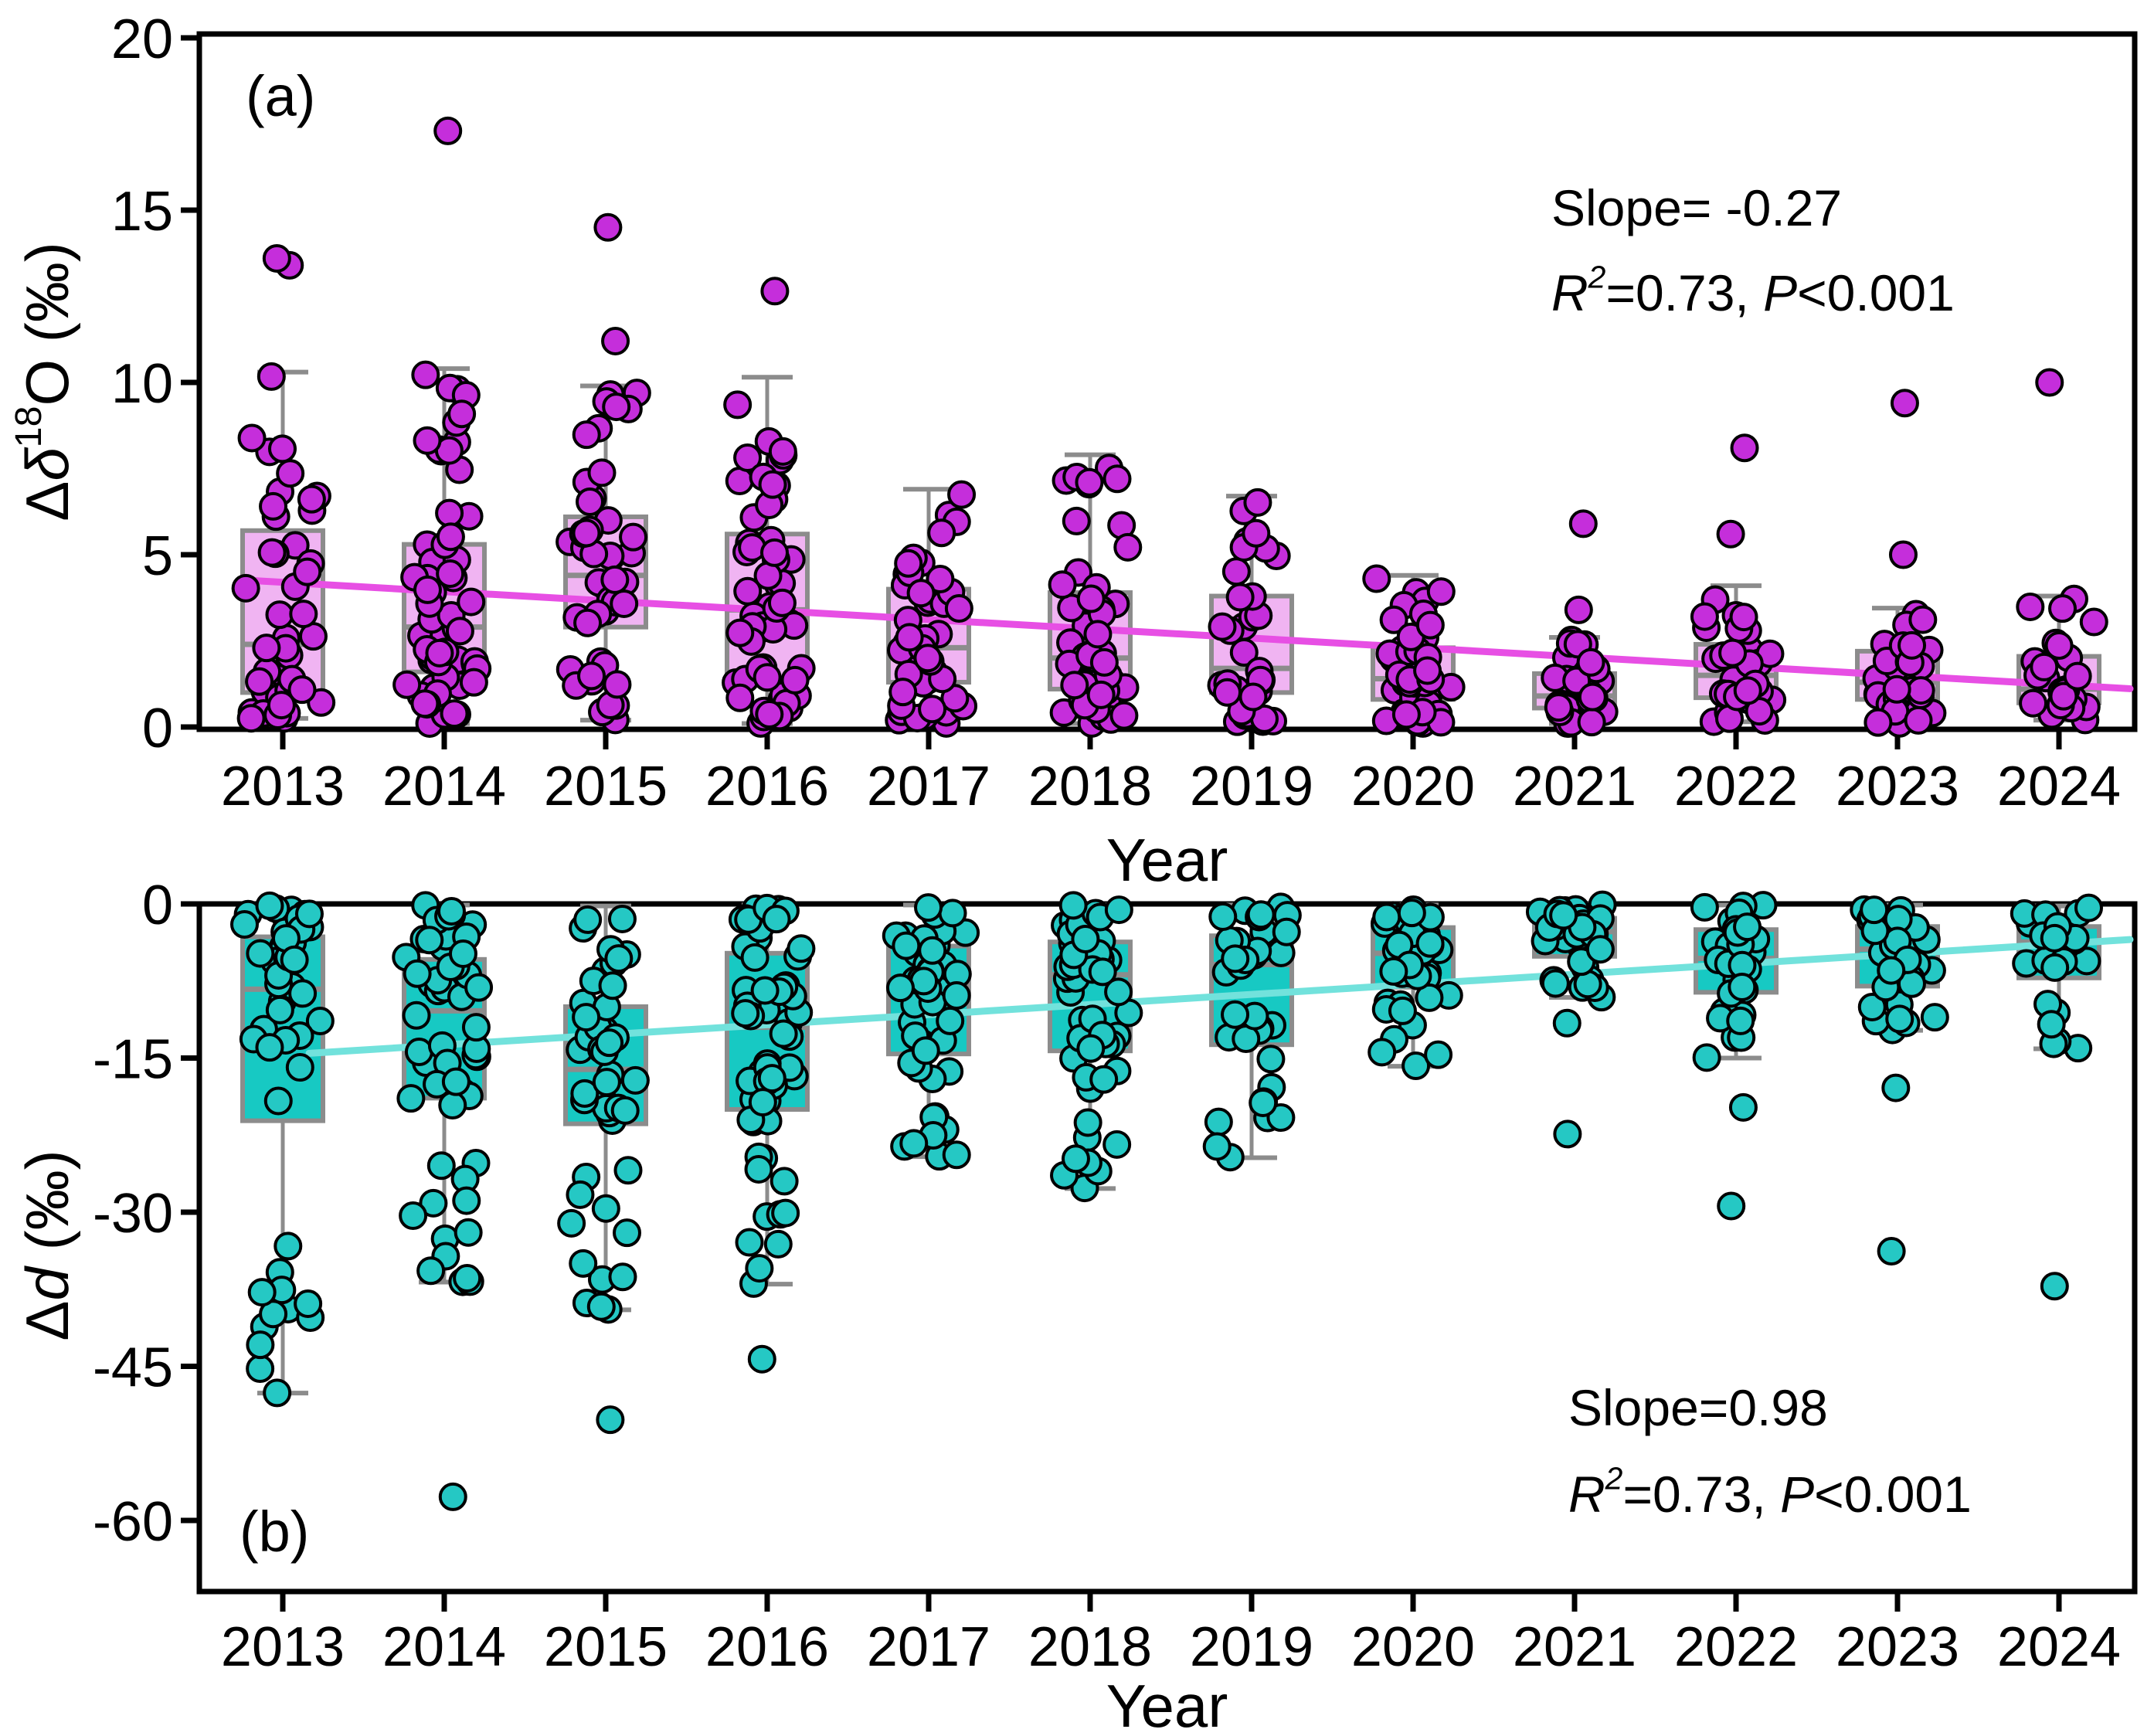 The height and width of the screenshot is (1736, 2154). I want to click on x-tick-label-b: 2015, so click(606, 1647).